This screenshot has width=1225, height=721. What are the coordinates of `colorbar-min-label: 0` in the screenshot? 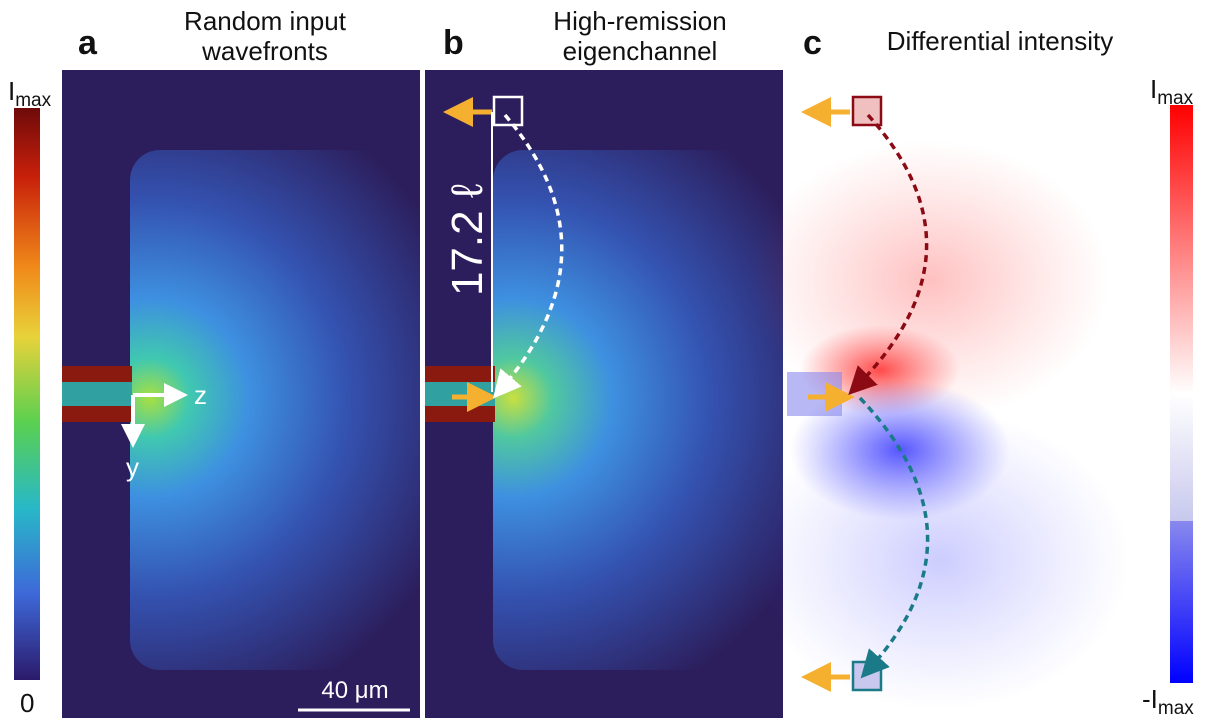 It's located at (27, 703).